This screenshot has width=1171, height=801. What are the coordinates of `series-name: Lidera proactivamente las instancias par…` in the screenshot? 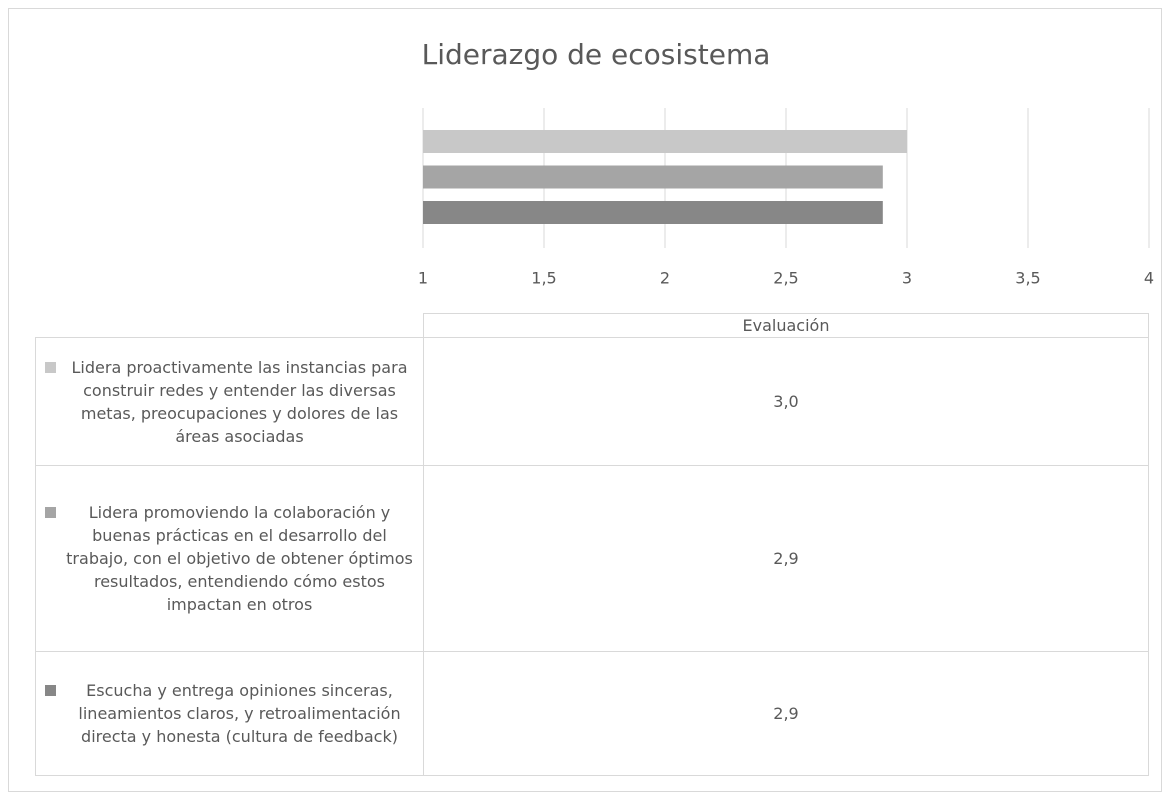 It's located at (239, 401).